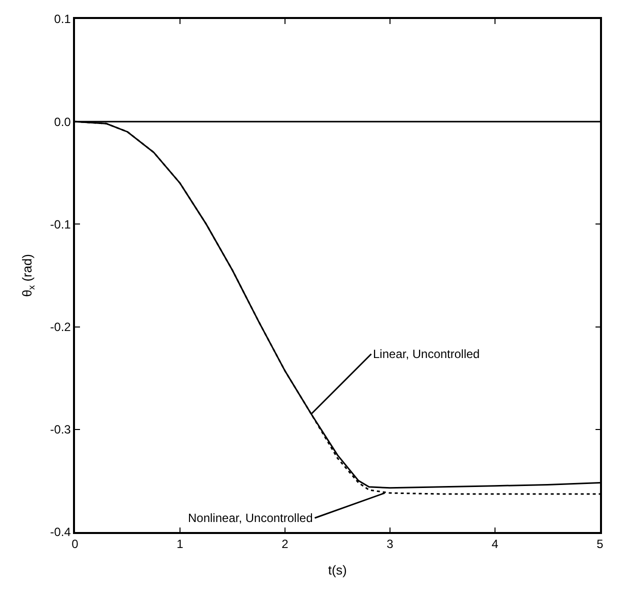  What do you see at coordinates (337, 570) in the screenshot?
I see `x-axis-title: t(s)` at bounding box center [337, 570].